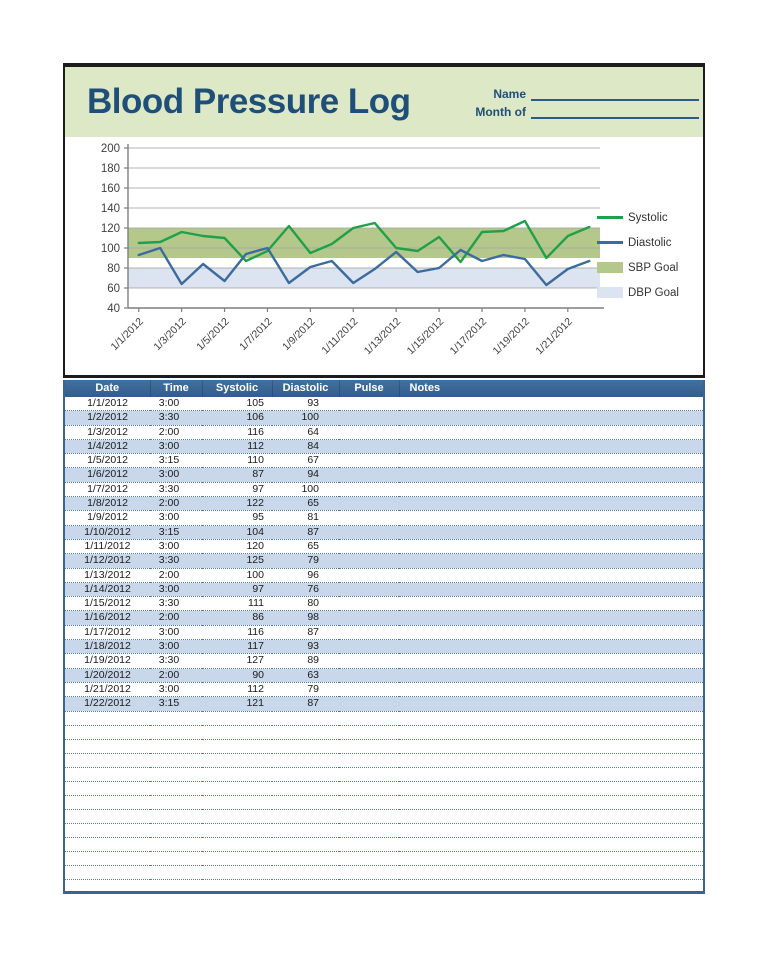  What do you see at coordinates (237, 661) in the screenshot?
I see `cell-systolic: 127` at bounding box center [237, 661].